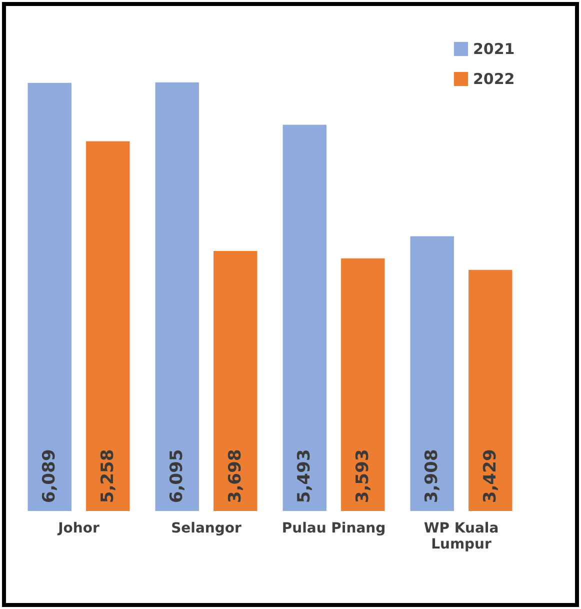 The height and width of the screenshot is (609, 581). I want to click on x-tick-label: Selangor, so click(206, 528).